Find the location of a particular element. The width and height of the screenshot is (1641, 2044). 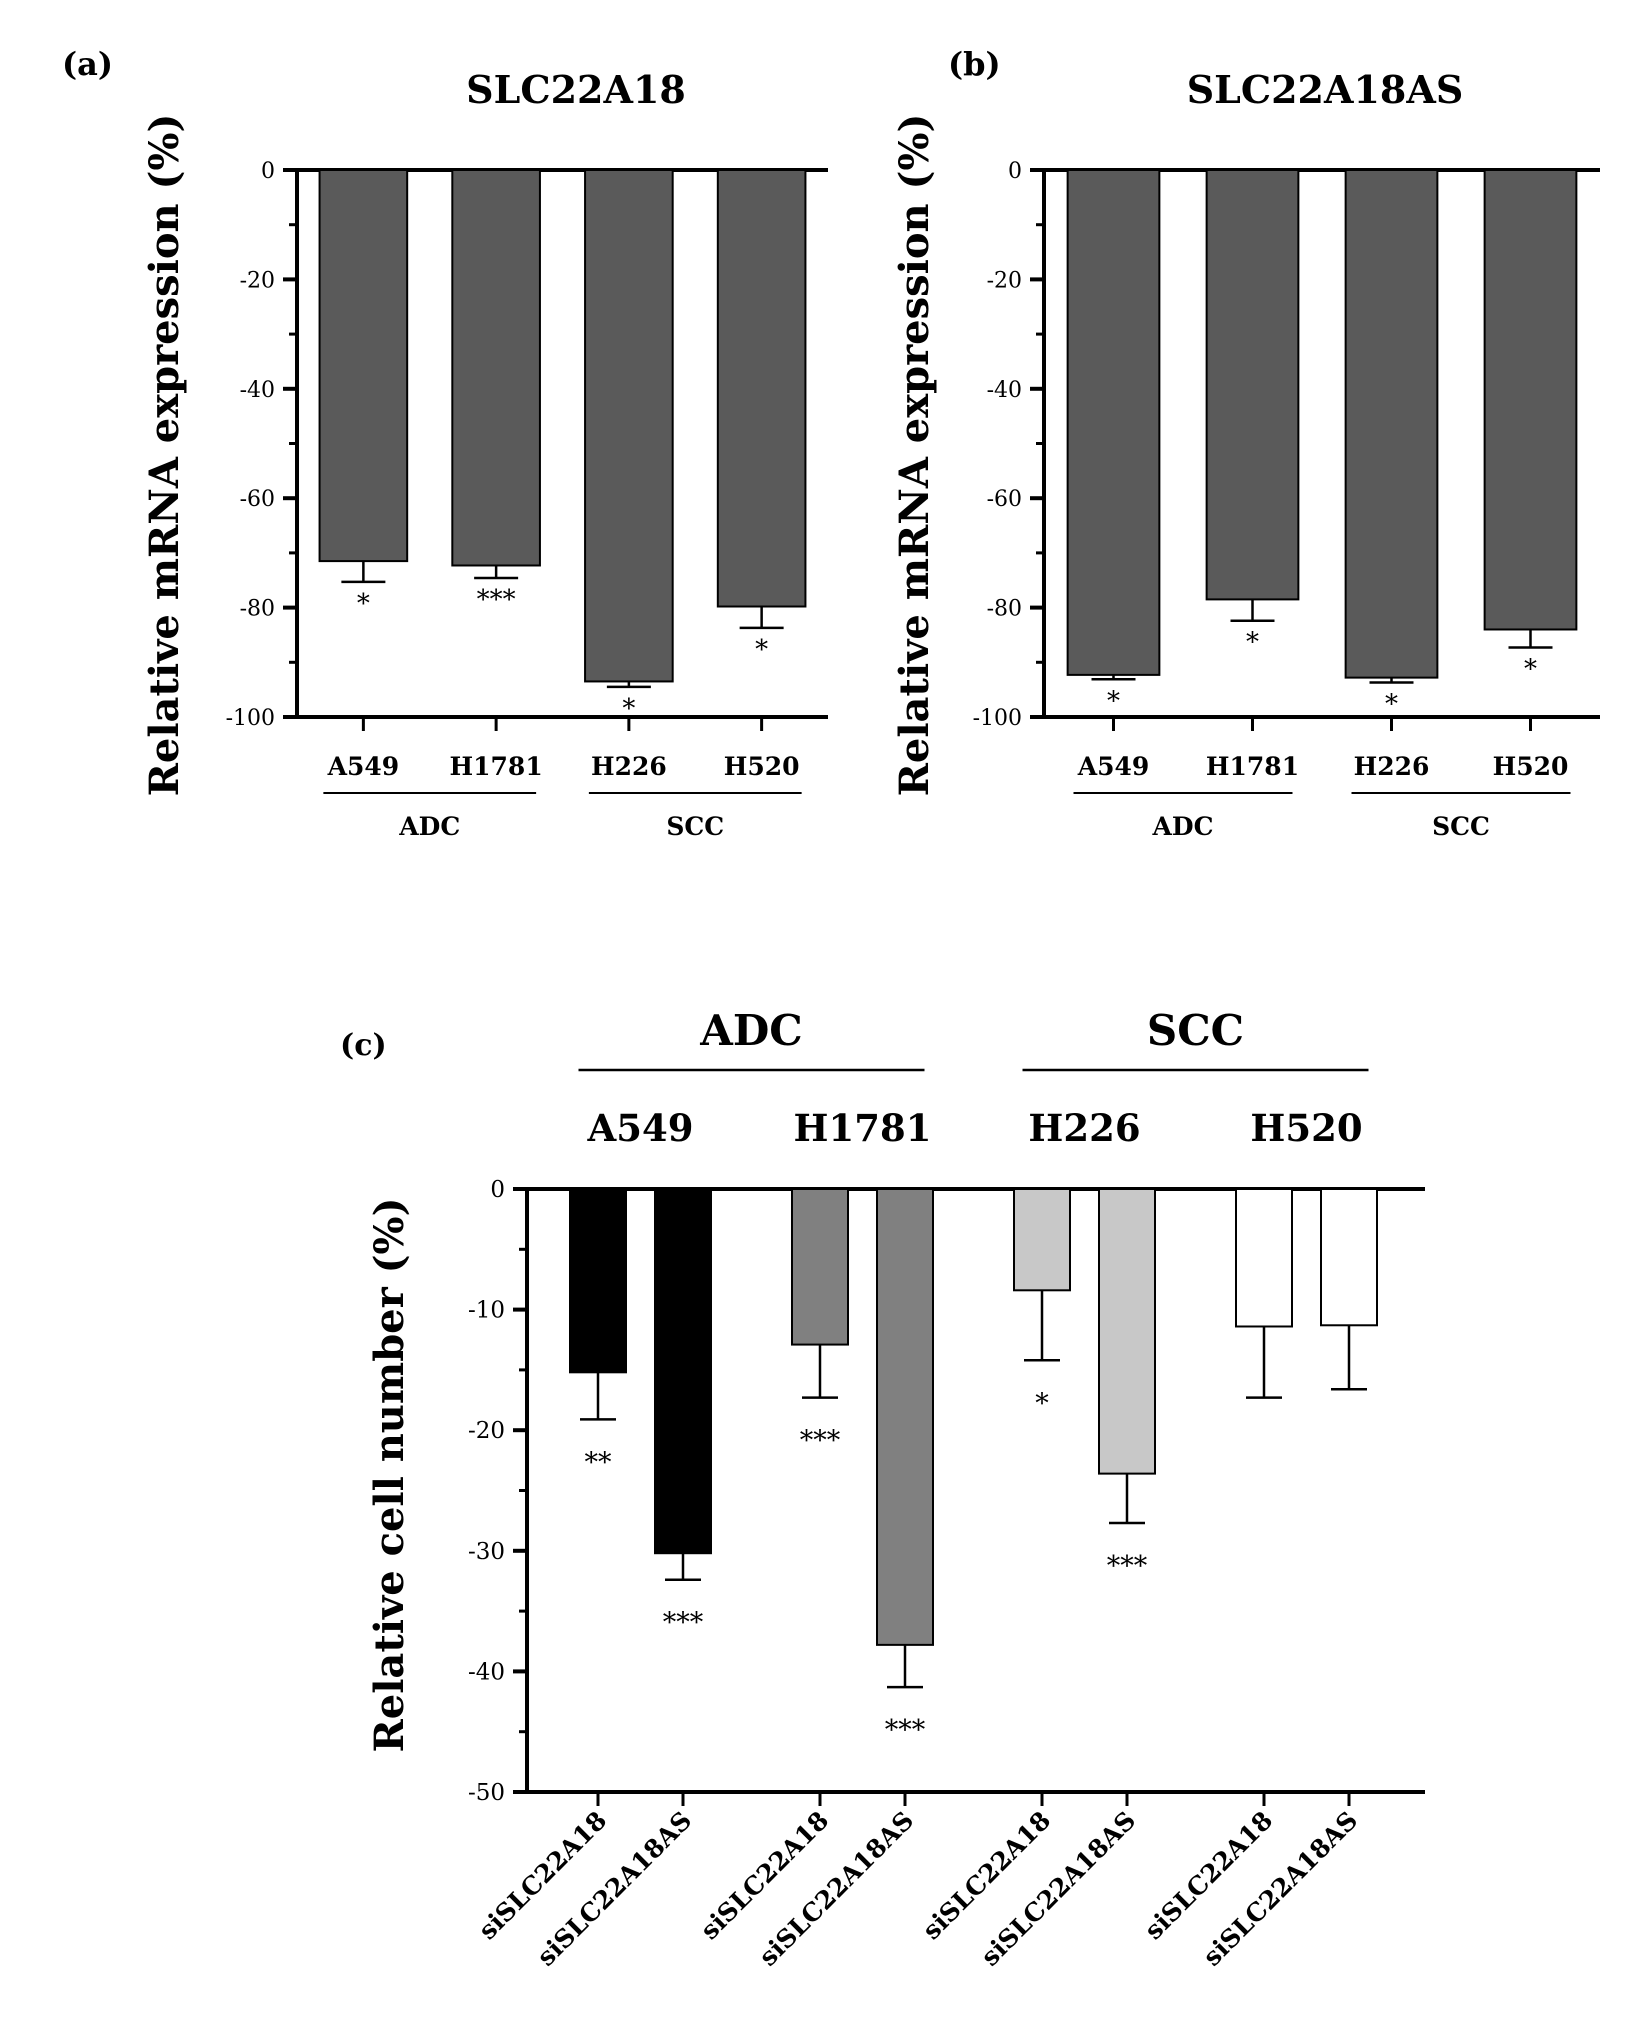

y-tick-label: -10 is located at coordinates (486, 1311).